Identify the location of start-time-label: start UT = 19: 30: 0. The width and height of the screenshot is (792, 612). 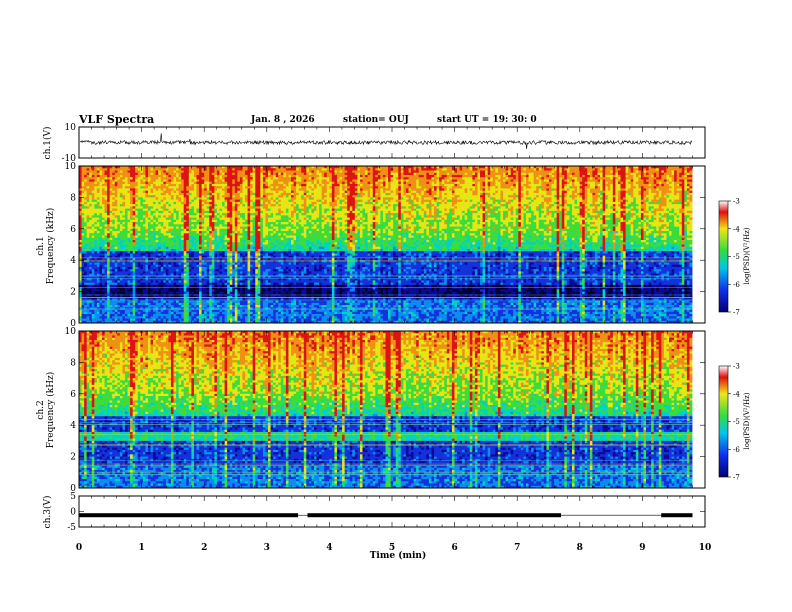
(487, 120).